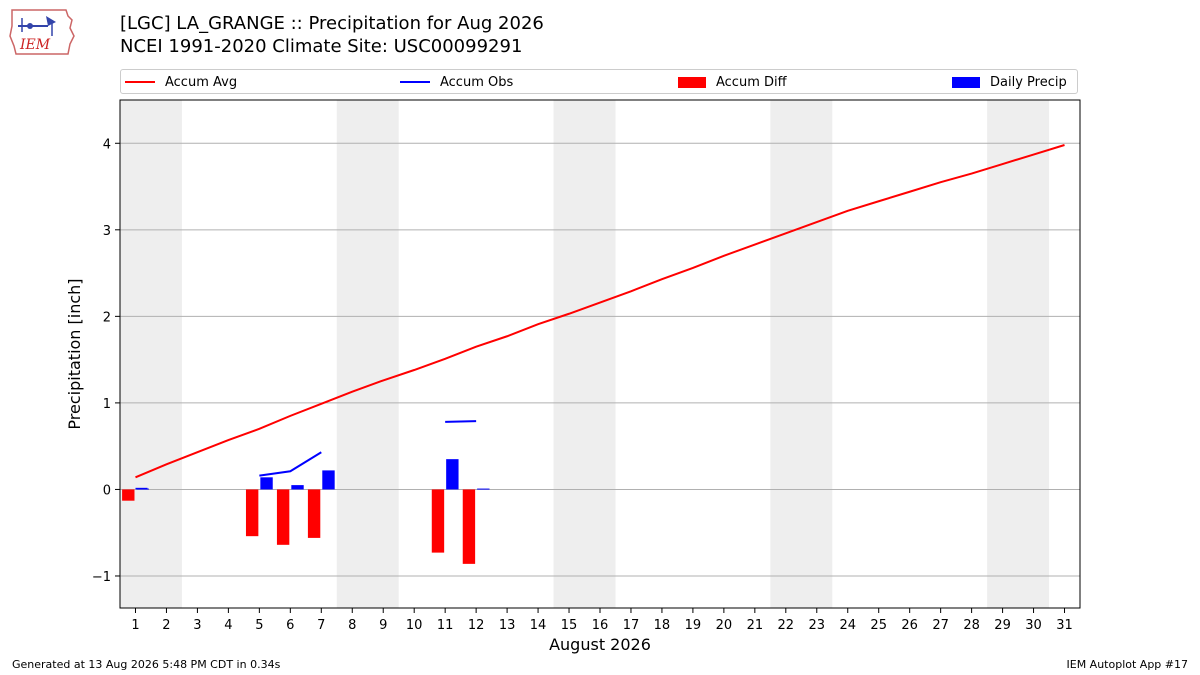  Describe the element at coordinates (1033, 625) in the screenshot. I see `x-tick-label: 30` at that location.